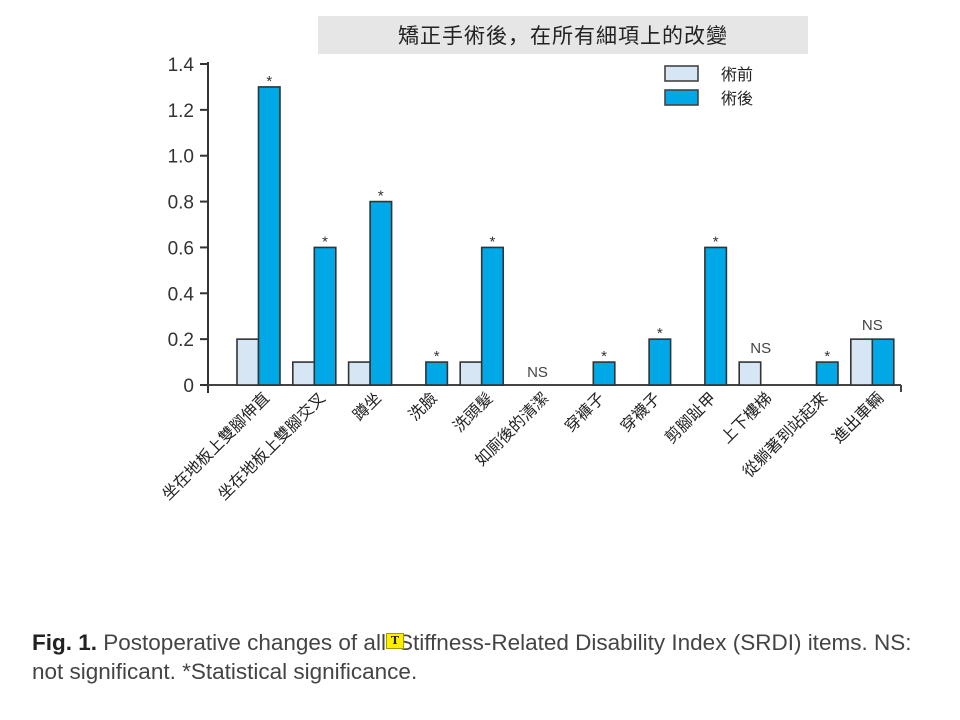 This screenshot has width=960, height=720. Describe the element at coordinates (181, 248) in the screenshot. I see `y-tick-label: 0.6` at that location.